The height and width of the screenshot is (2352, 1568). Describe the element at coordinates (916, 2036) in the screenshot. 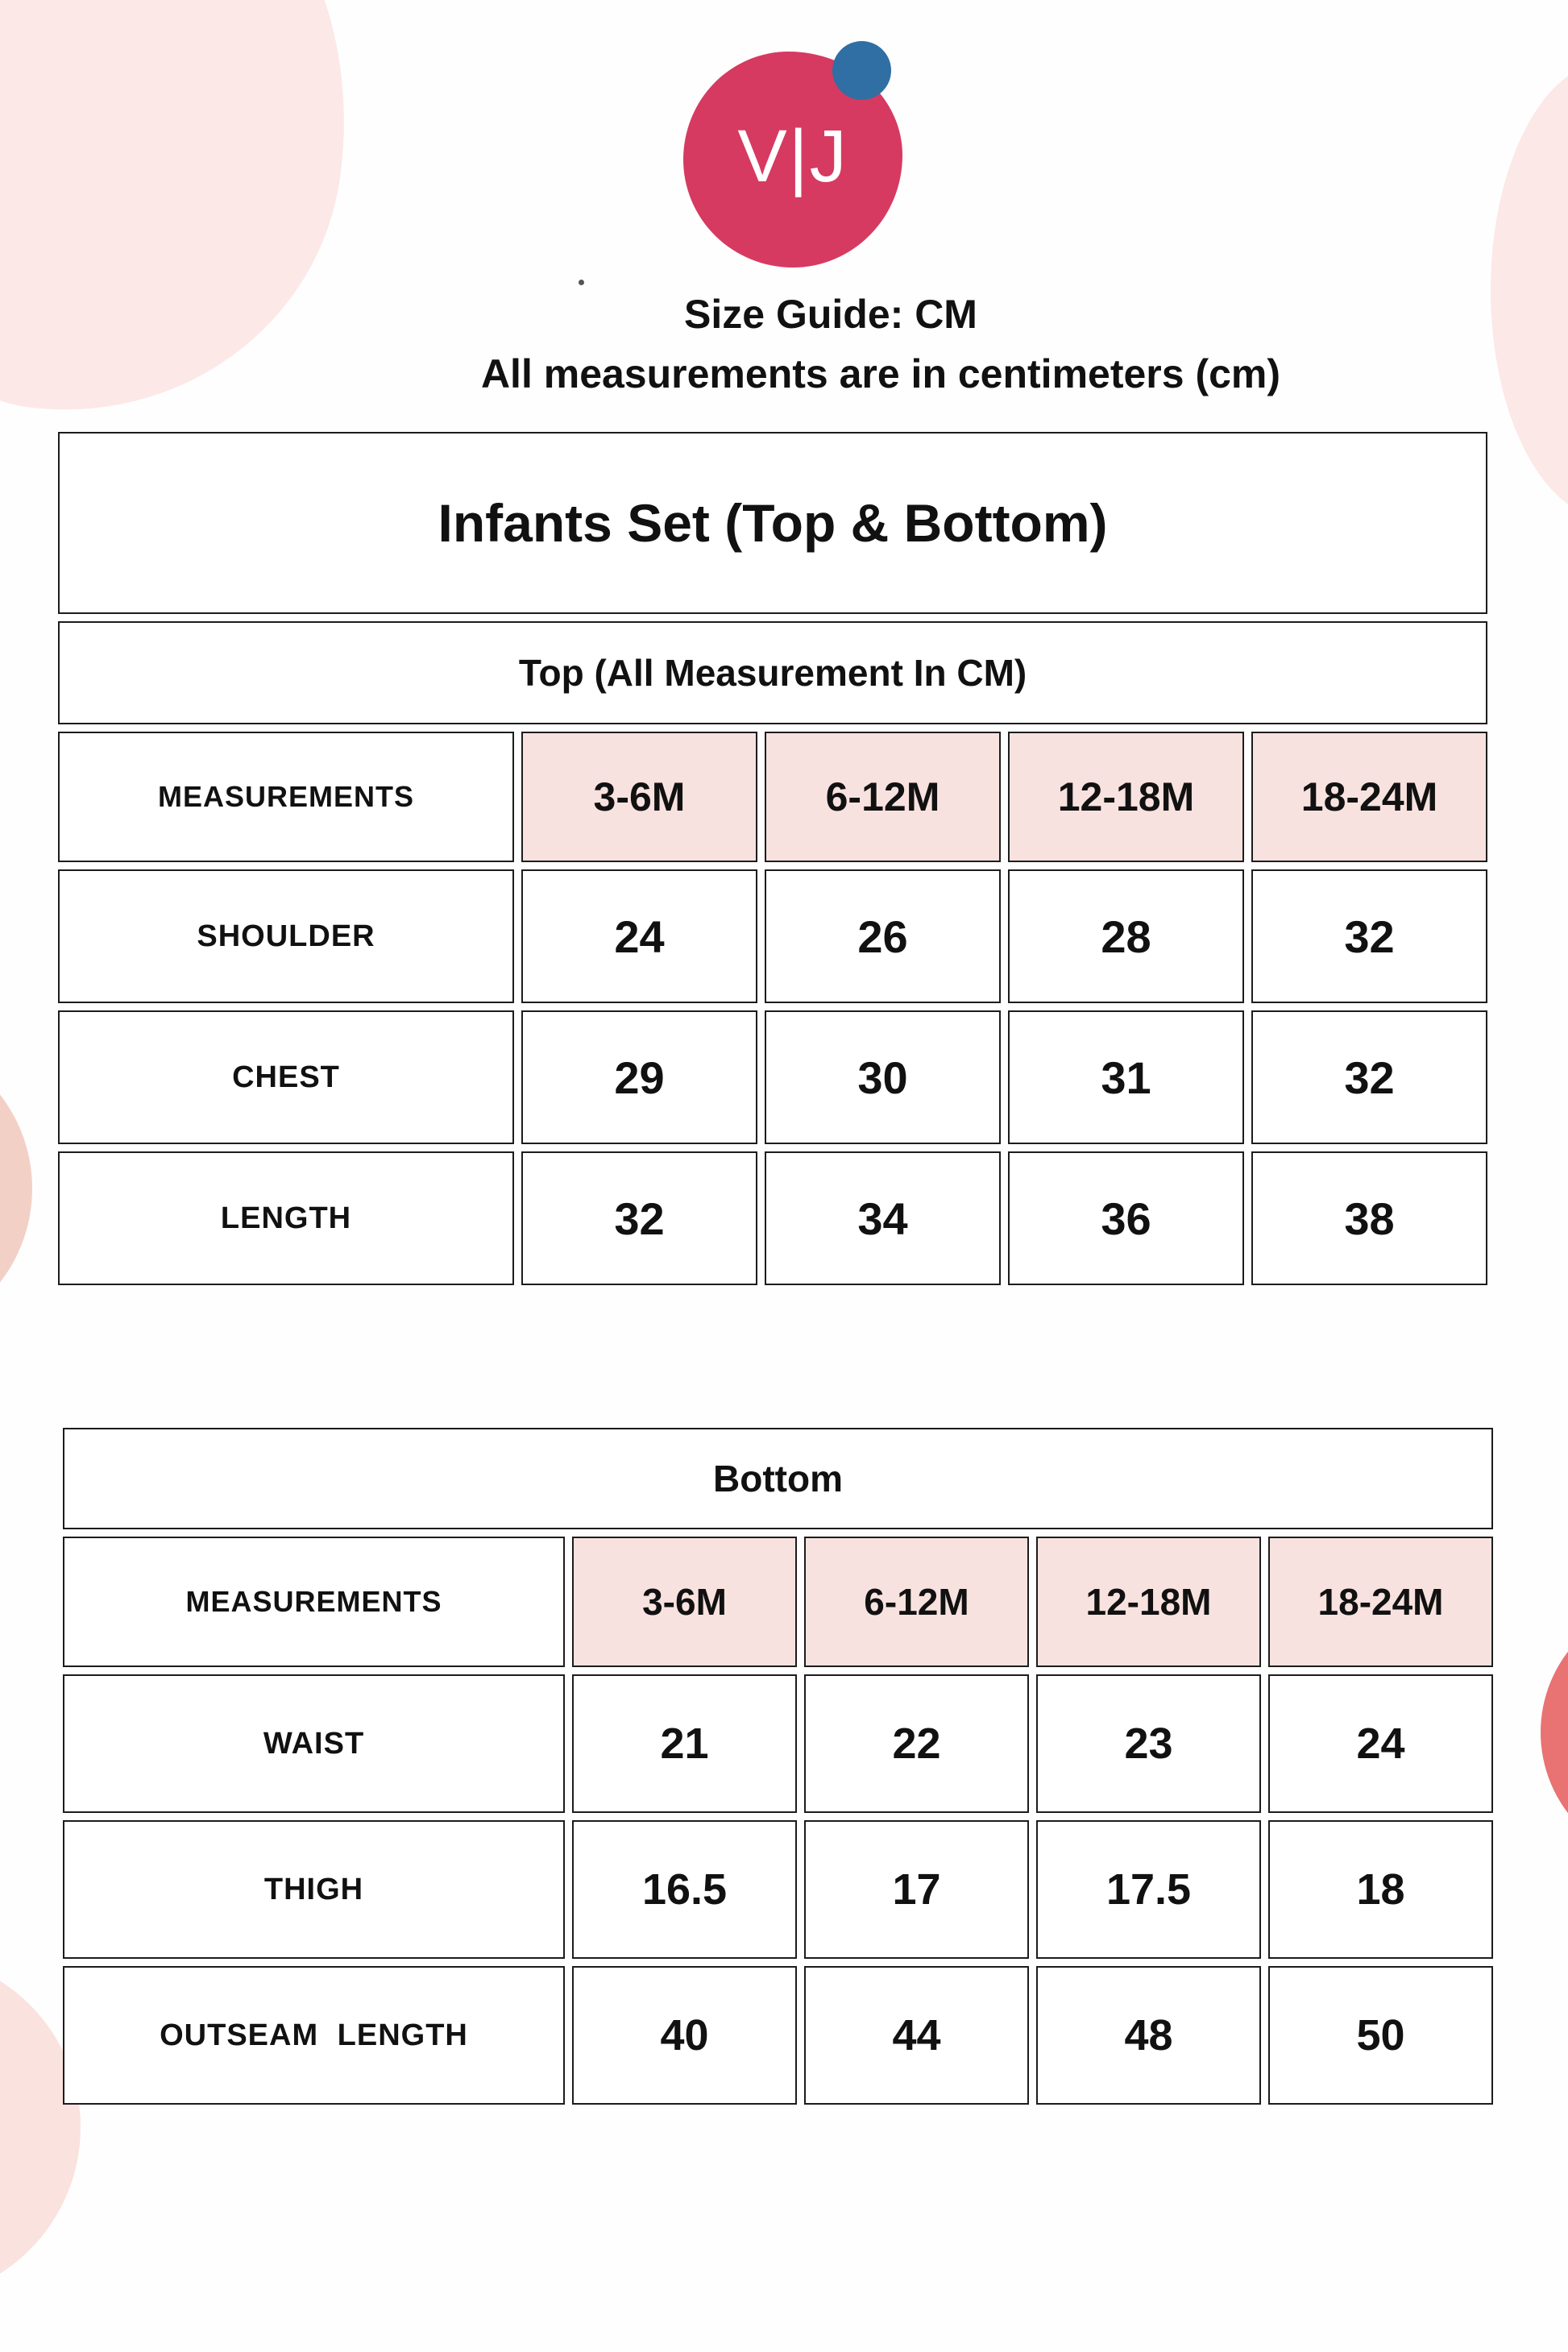

I see `value-cell: 44` at that location.